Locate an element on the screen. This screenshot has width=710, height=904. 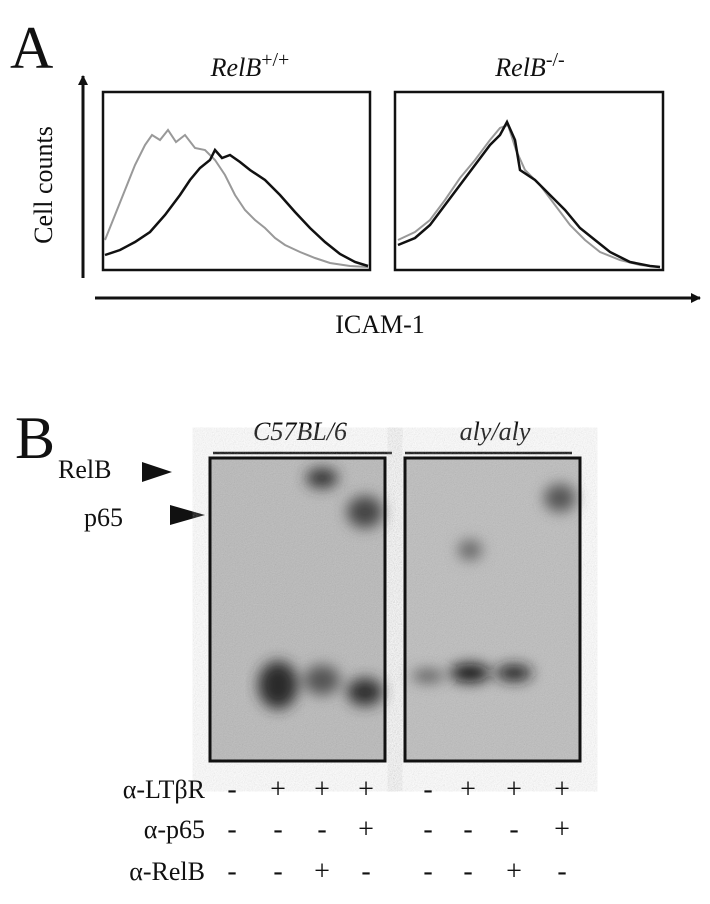
row-label: α-RelB is located at coordinates (167, 871).